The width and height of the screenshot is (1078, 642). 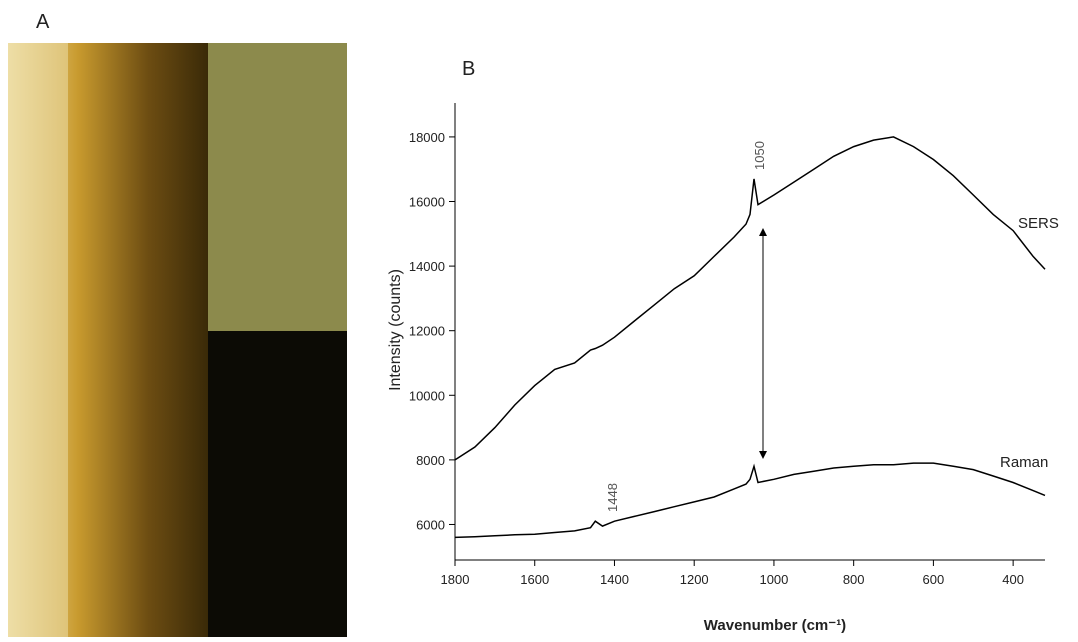 I want to click on y-tick-label: 18000, so click(x=427, y=137).